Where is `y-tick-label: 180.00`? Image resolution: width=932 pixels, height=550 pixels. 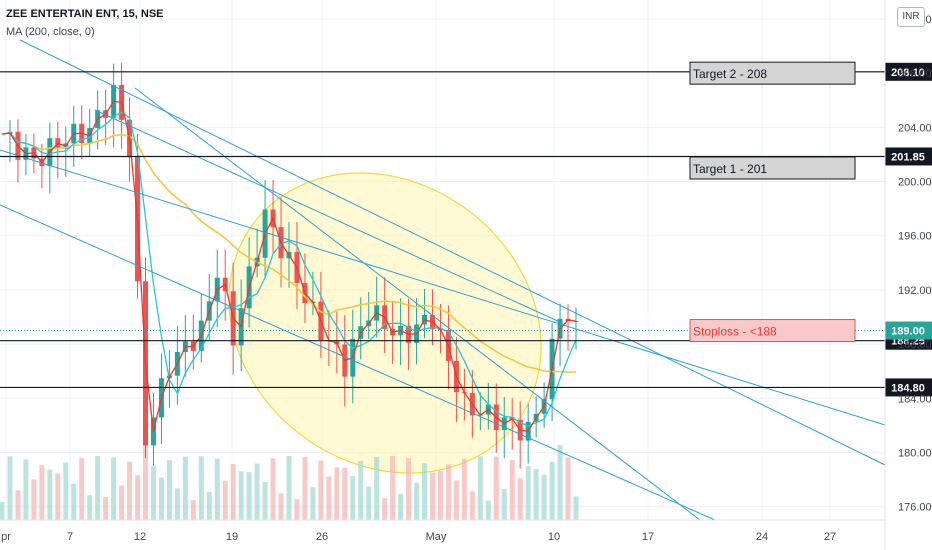
y-tick-label: 180.00 is located at coordinates (915, 453).